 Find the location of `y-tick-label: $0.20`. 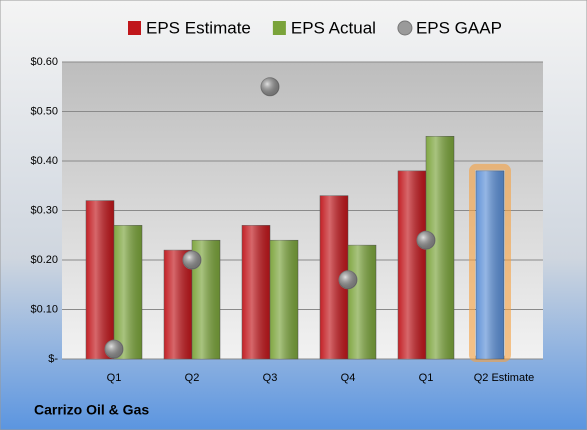

y-tick-label: $0.20 is located at coordinates (44, 260).